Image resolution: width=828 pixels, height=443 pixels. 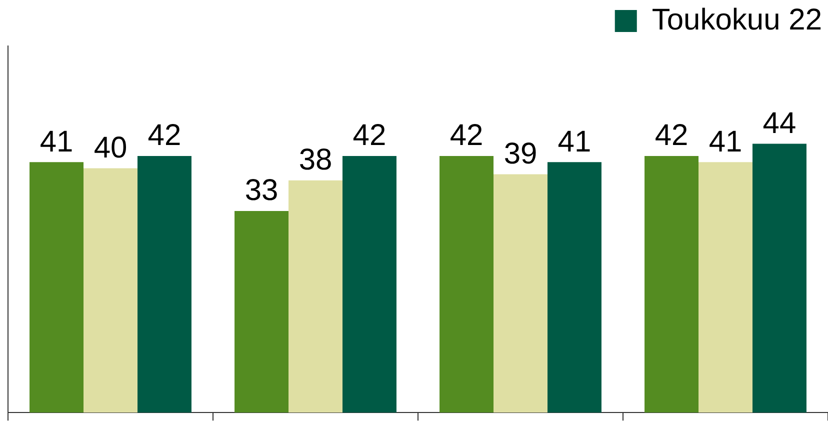 What do you see at coordinates (315, 160) in the screenshot?
I see `data-label: 38` at bounding box center [315, 160].